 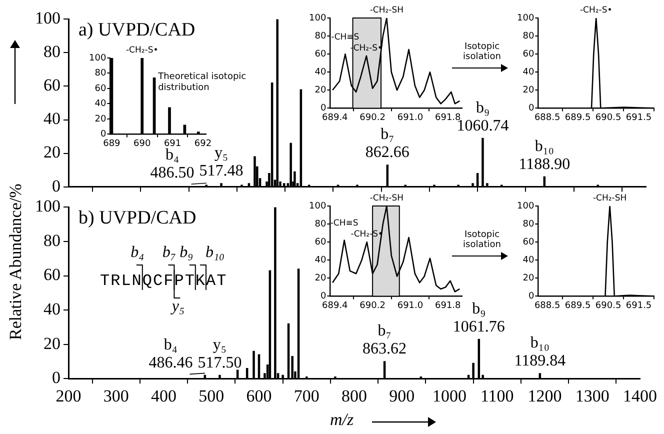 What do you see at coordinates (211, 396) in the screenshot?
I see `x-tick-label: 500` at bounding box center [211, 396].